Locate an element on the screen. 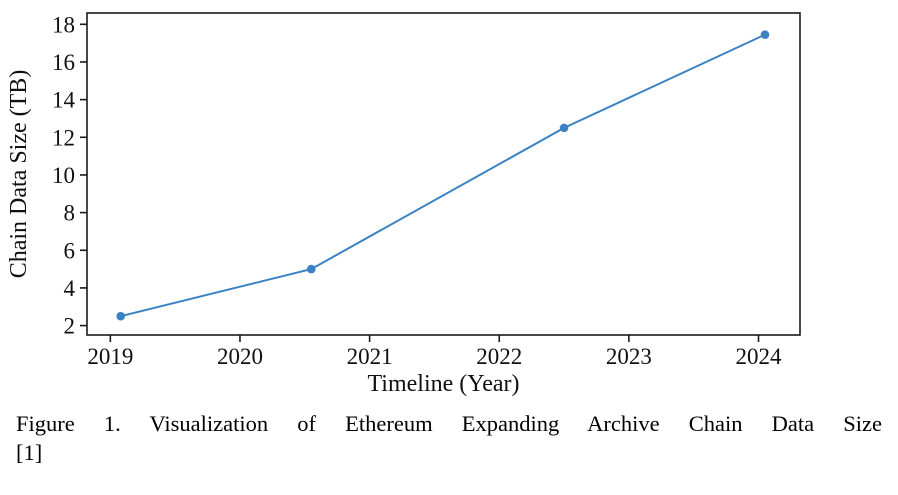  x-tick-label: 2019 is located at coordinates (110, 356).